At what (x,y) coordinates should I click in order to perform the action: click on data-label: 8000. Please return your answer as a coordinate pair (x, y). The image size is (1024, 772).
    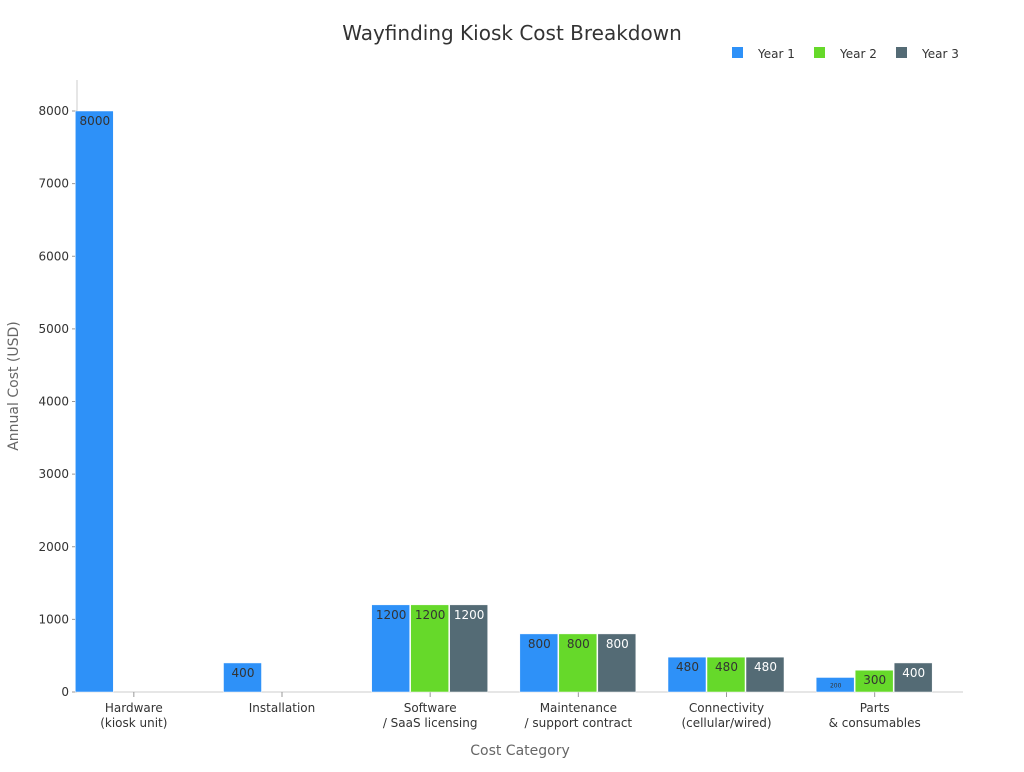
    Looking at the image, I should click on (95, 121).